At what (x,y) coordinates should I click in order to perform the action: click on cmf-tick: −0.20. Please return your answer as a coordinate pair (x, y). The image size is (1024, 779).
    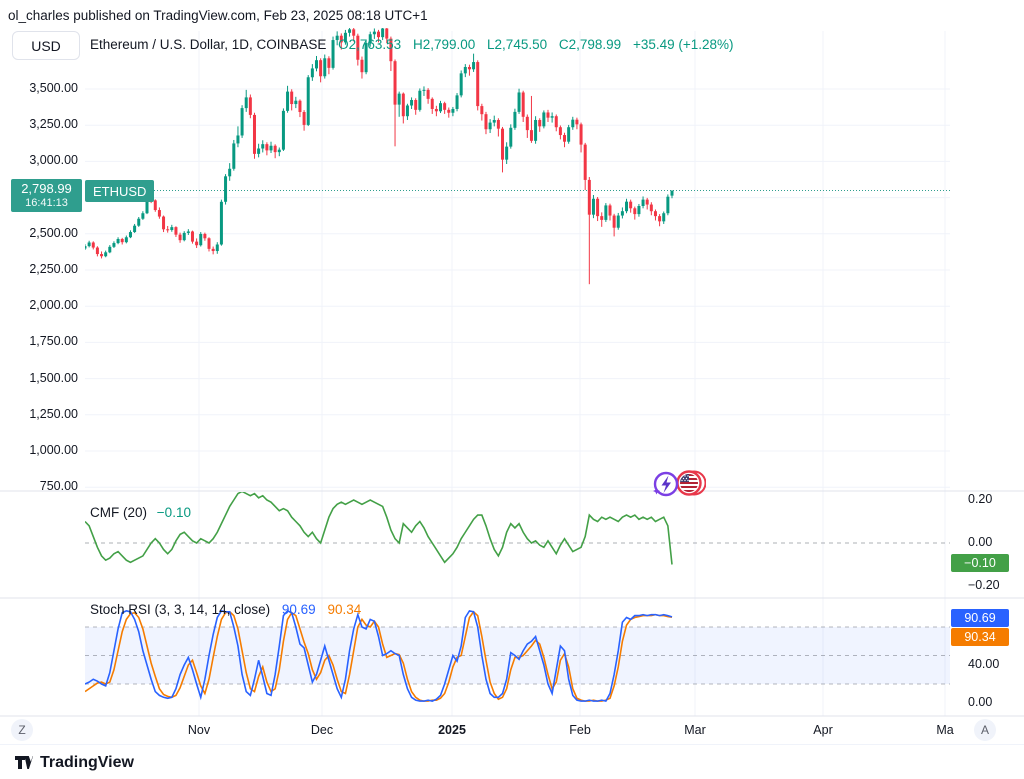
    Looking at the image, I should click on (984, 585).